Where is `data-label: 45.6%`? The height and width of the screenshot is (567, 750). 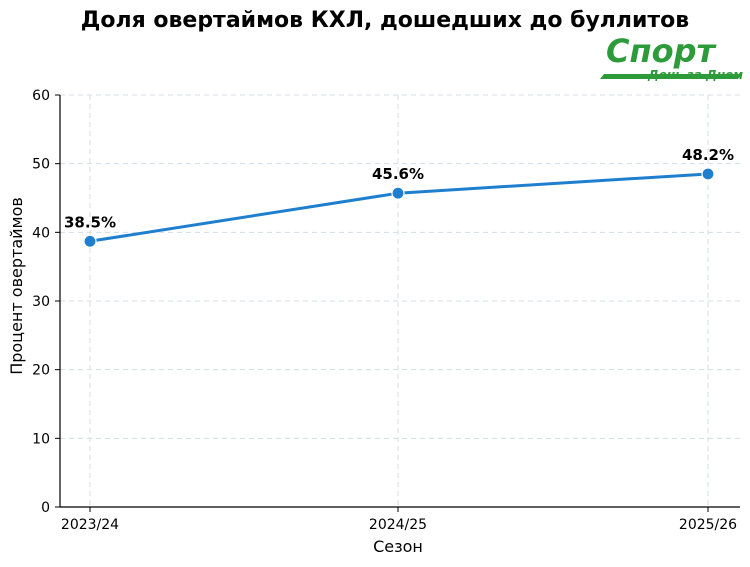
data-label: 45.6% is located at coordinates (398, 174).